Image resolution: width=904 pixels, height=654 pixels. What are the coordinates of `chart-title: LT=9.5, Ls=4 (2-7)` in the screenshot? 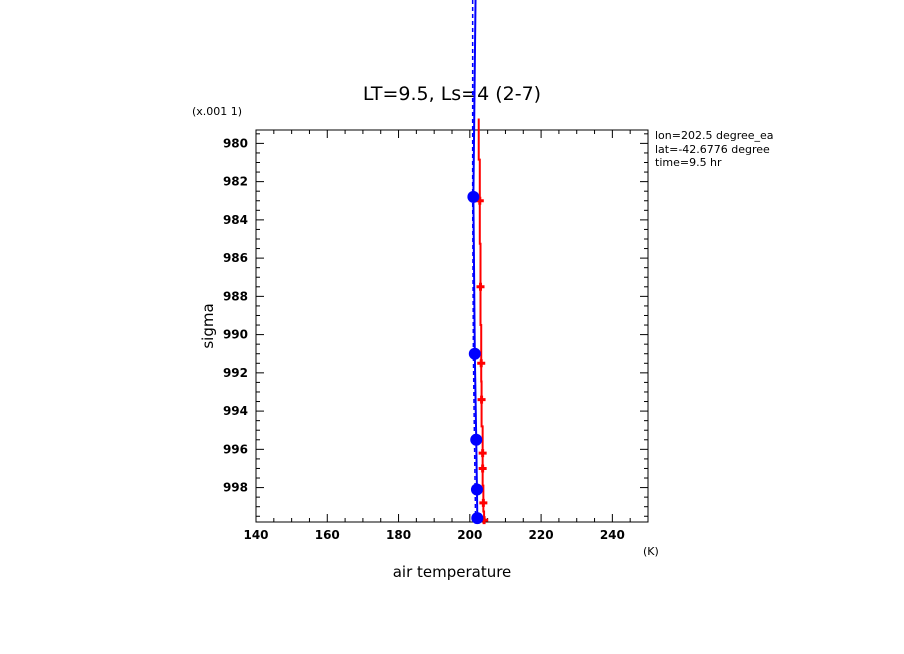 It's located at (452, 94).